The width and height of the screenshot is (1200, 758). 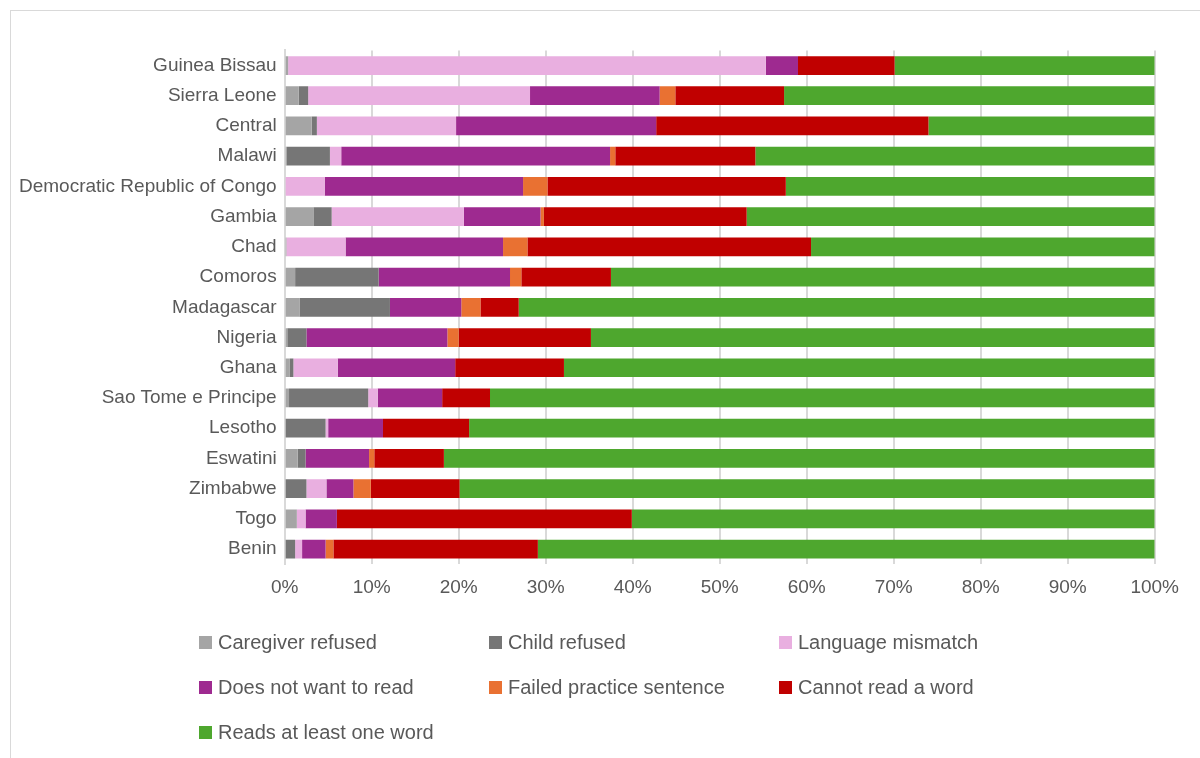 What do you see at coordinates (244, 215) in the screenshot?
I see `y-tick-label: Gambia` at bounding box center [244, 215].